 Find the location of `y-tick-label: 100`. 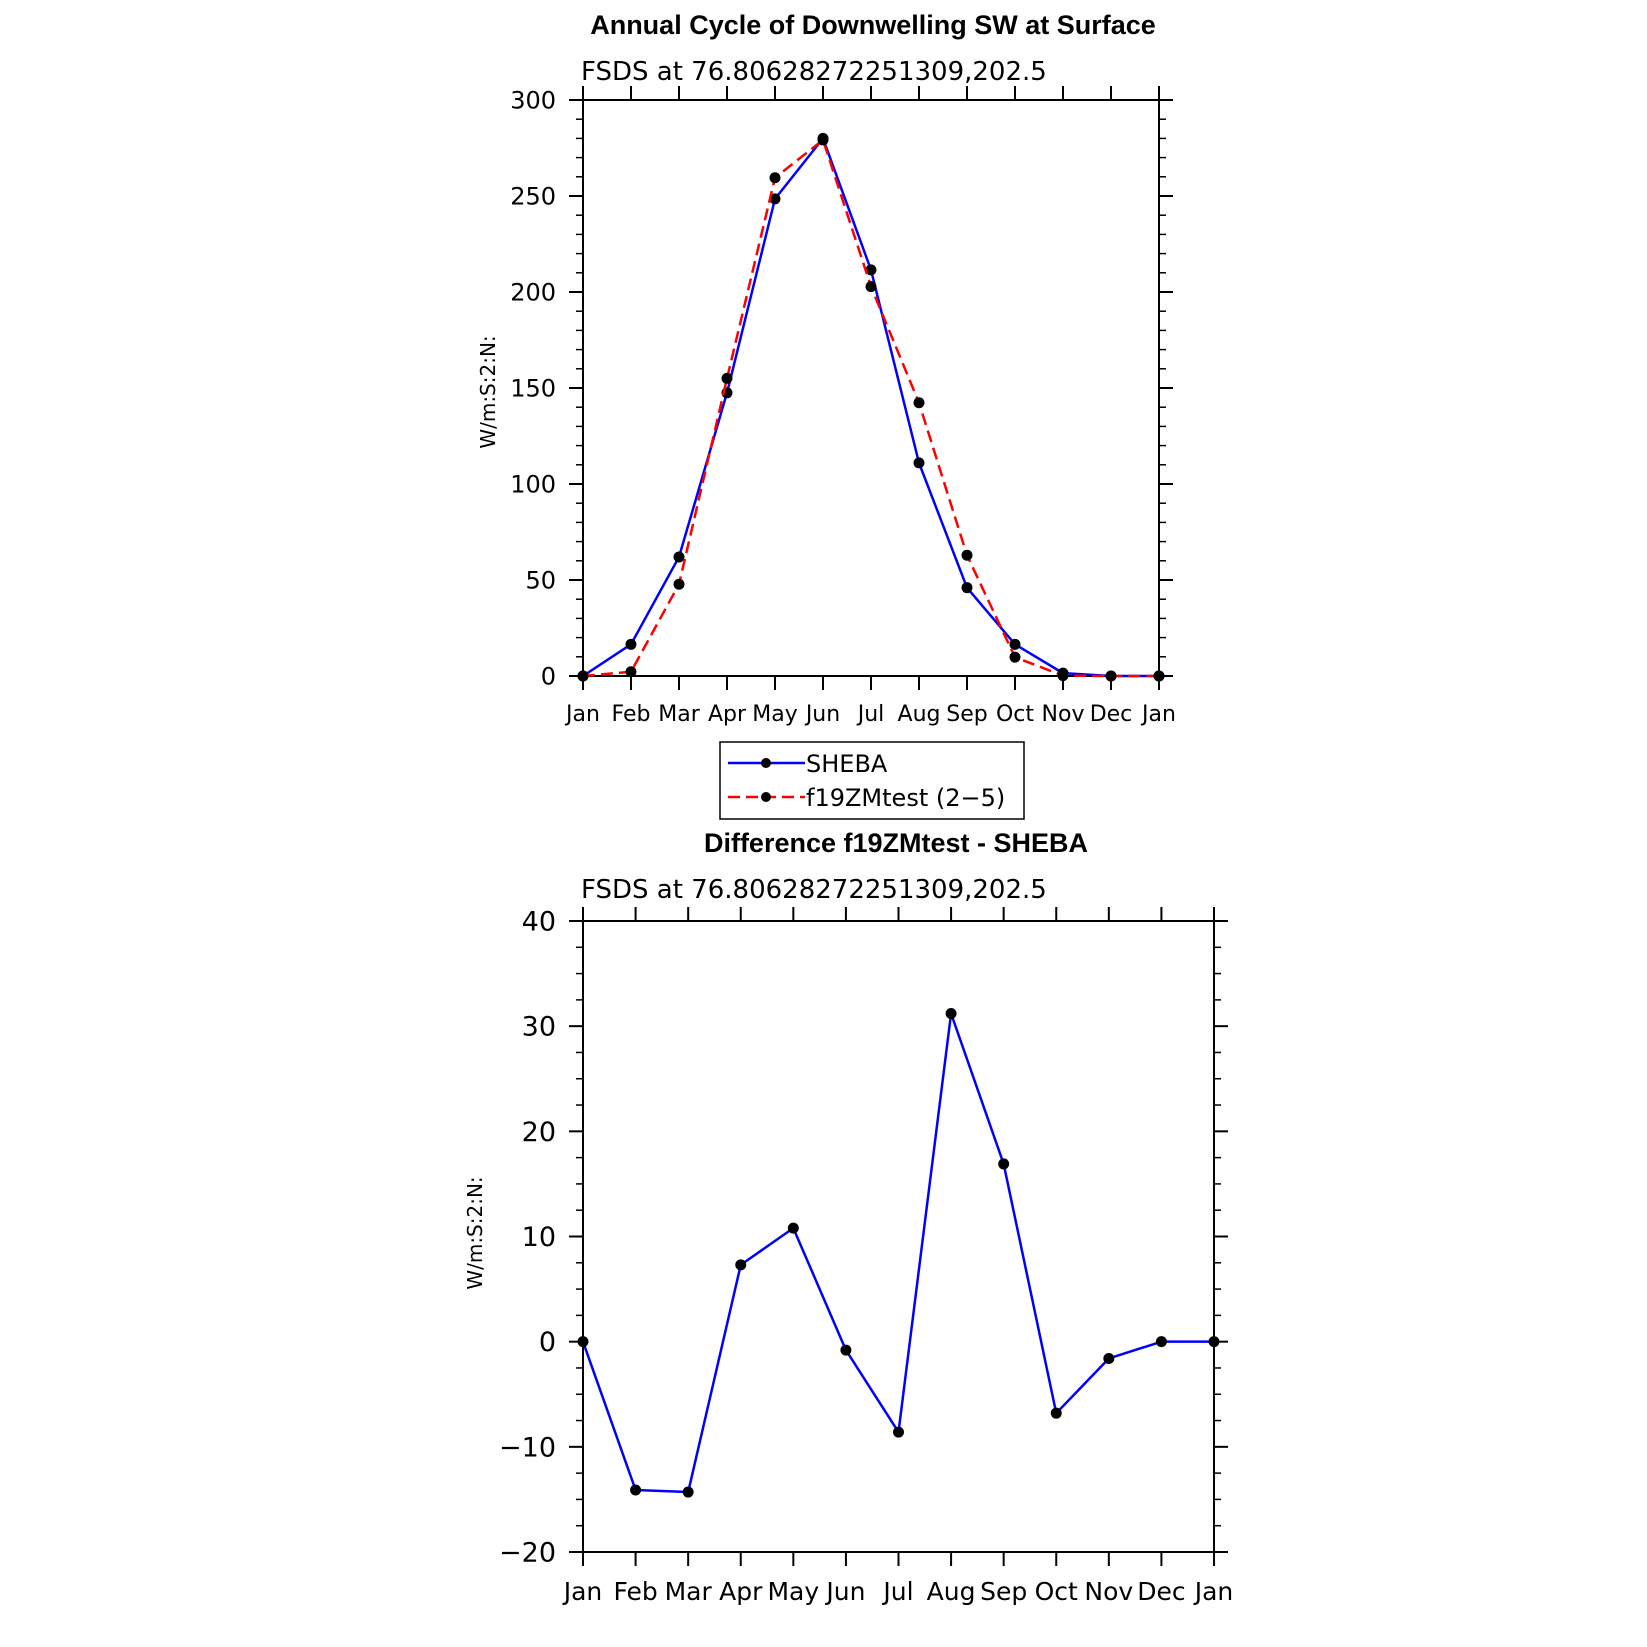

y-tick-label: 100 is located at coordinates (533, 484).